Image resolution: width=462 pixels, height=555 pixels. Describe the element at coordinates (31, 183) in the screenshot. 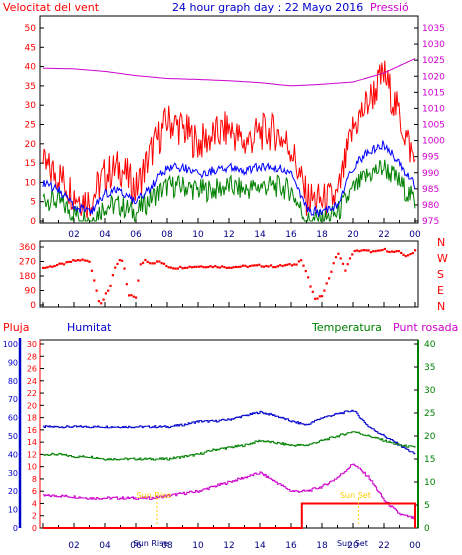

I see `wind-y-label: 10` at that location.